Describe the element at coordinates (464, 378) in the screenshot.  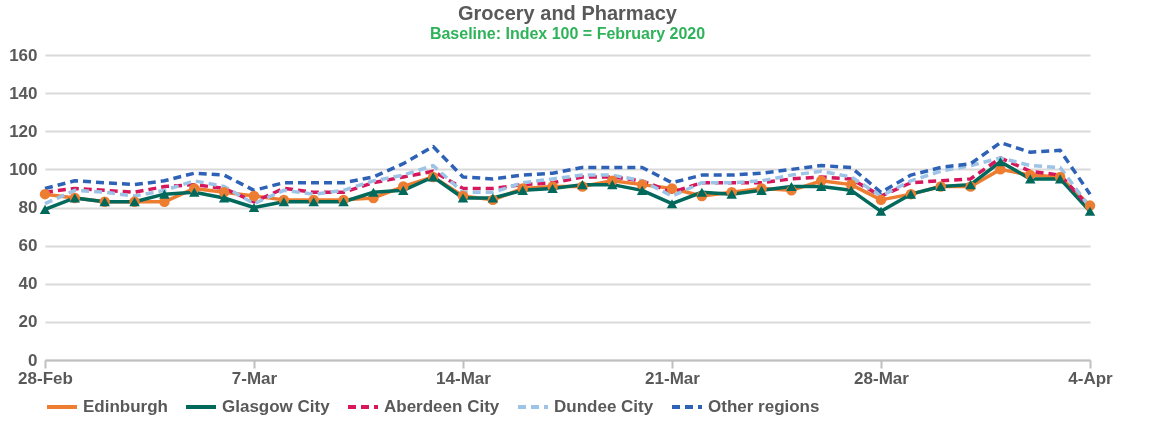
I see `x-tick-label: 14-Mar` at that location.